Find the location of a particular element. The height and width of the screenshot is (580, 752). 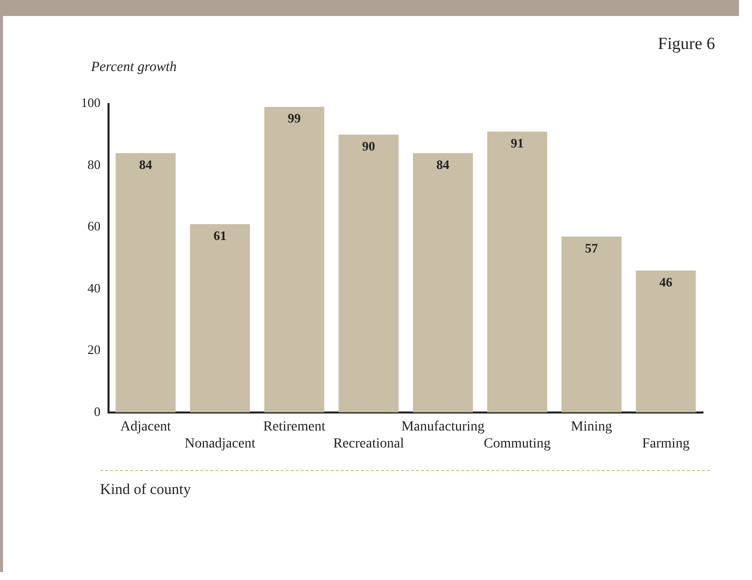

y-tick-label: 0 is located at coordinates (97, 411).